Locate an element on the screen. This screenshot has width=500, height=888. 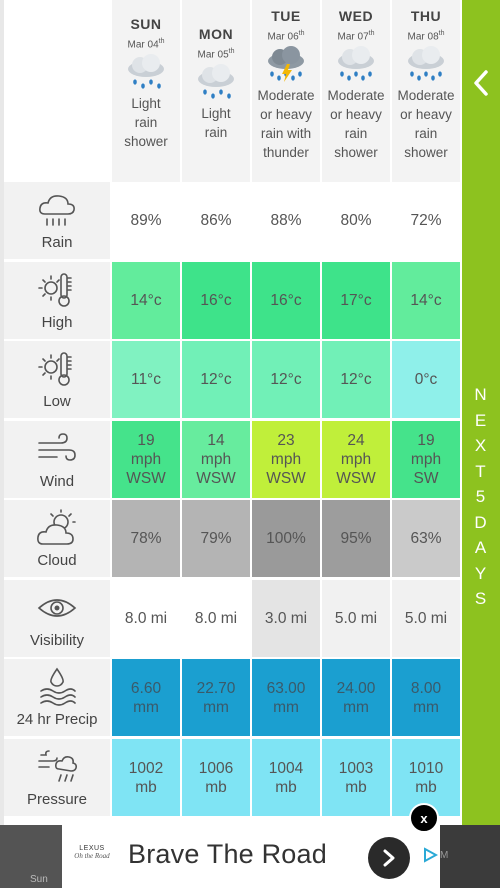
day-header: MON Mar 05th Light rain is located at coordinates (216, 91).